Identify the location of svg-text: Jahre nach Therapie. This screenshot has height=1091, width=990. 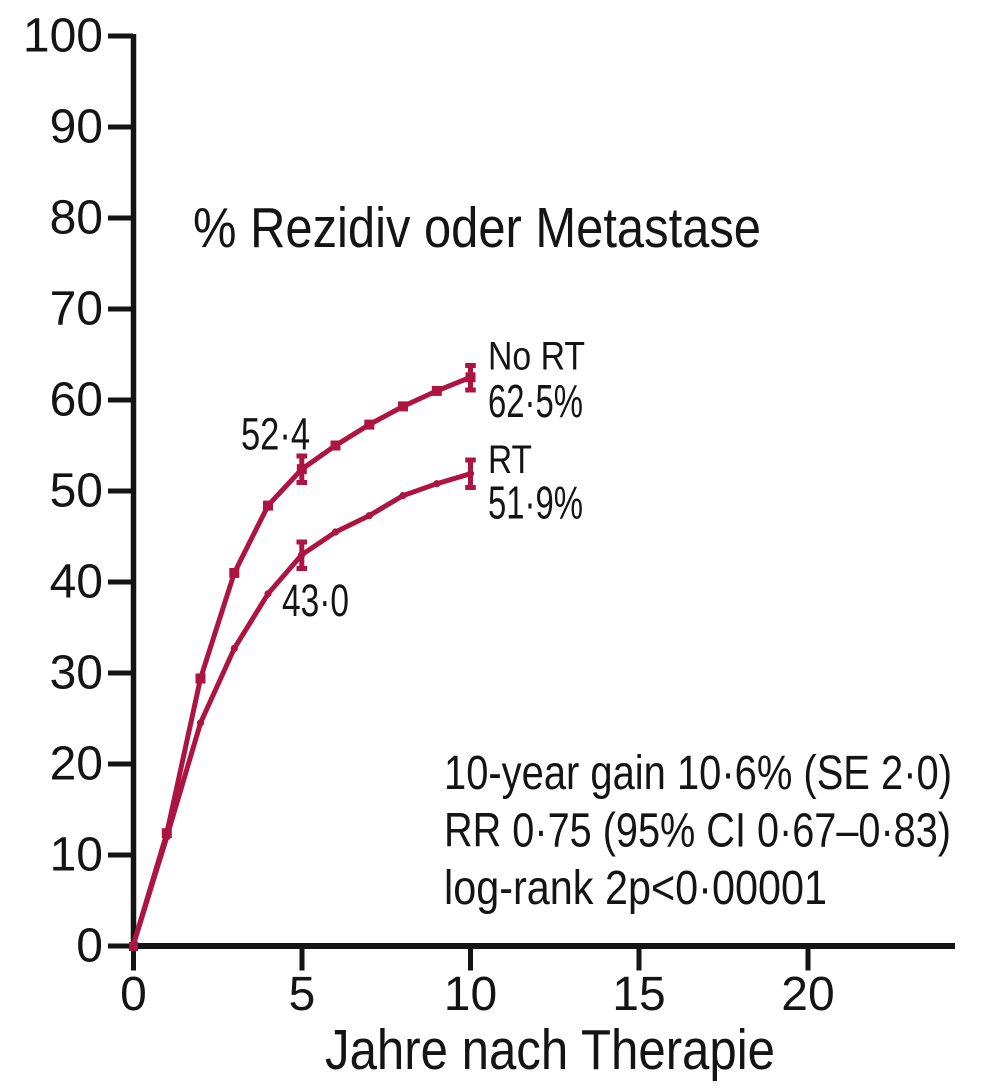
(550, 1050).